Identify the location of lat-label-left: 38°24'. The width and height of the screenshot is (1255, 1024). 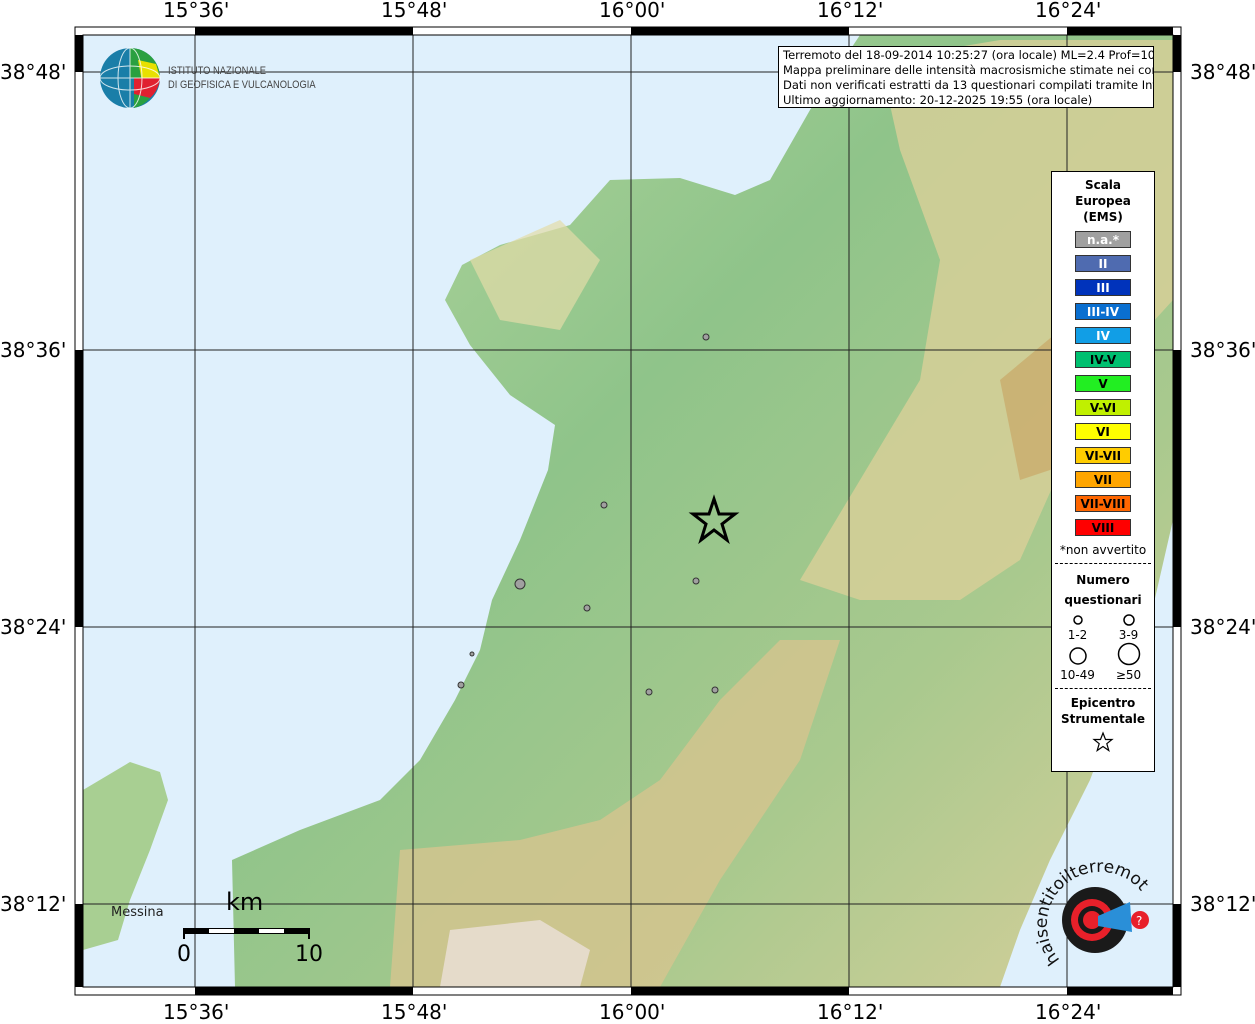
(33, 627).